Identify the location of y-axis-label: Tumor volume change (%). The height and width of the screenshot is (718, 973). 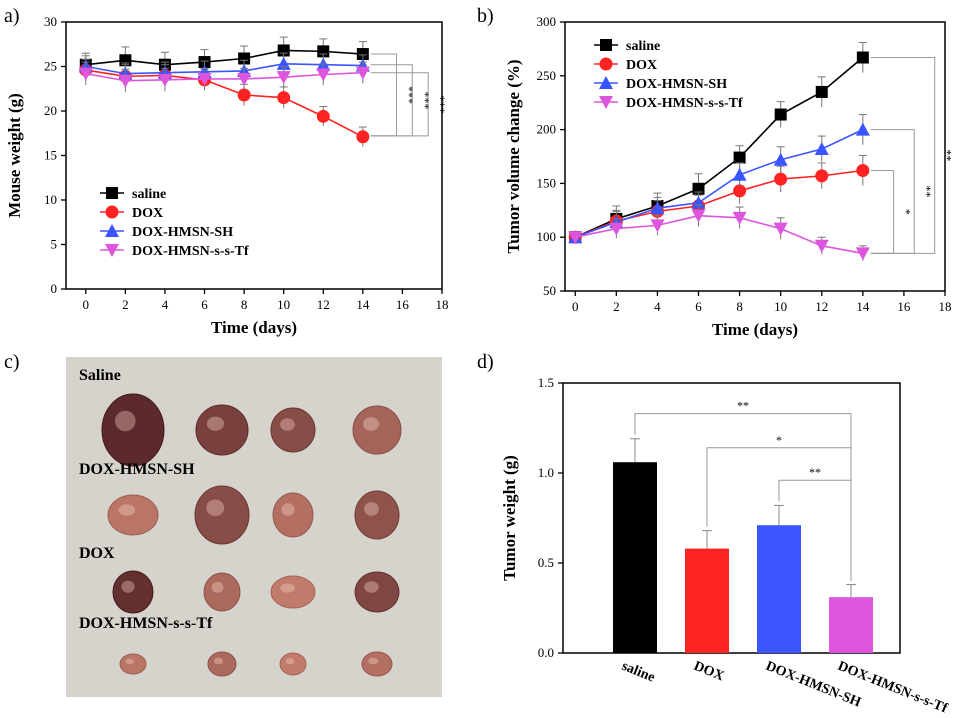
(513, 156).